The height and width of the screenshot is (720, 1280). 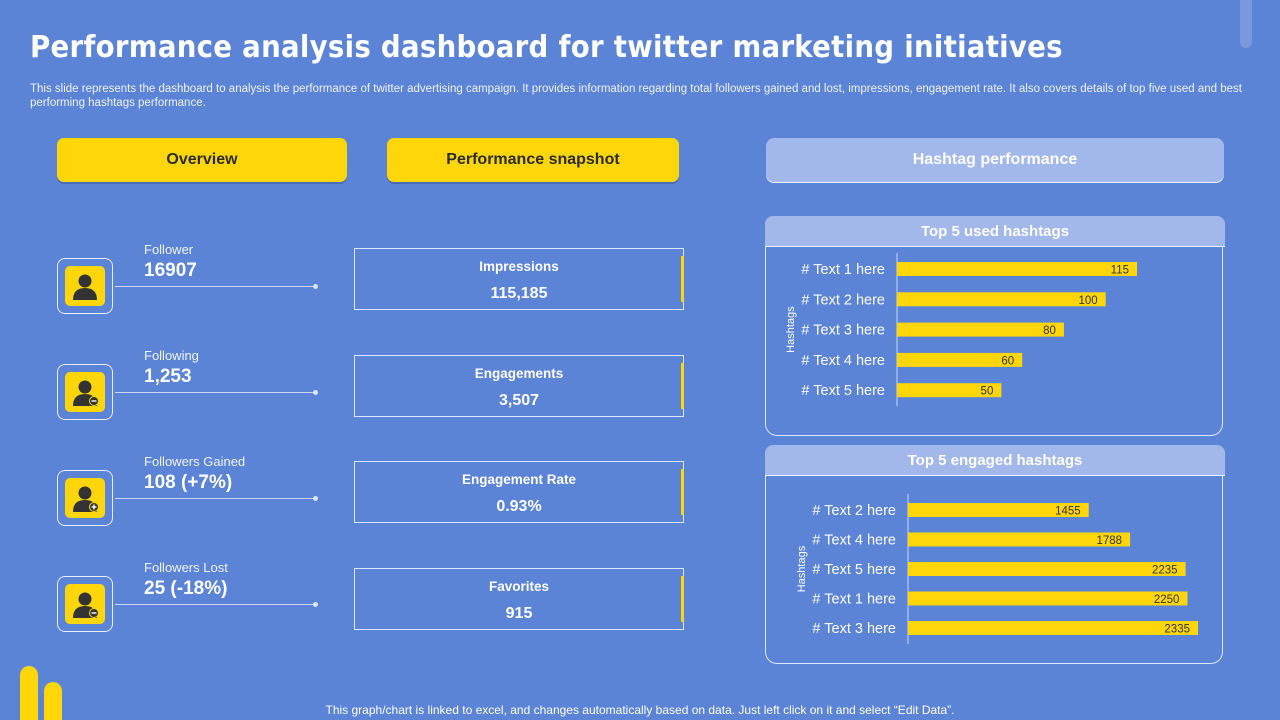 I want to click on overview-followers-lost: Followers Lost 25 (-18%), so click(x=197, y=598).